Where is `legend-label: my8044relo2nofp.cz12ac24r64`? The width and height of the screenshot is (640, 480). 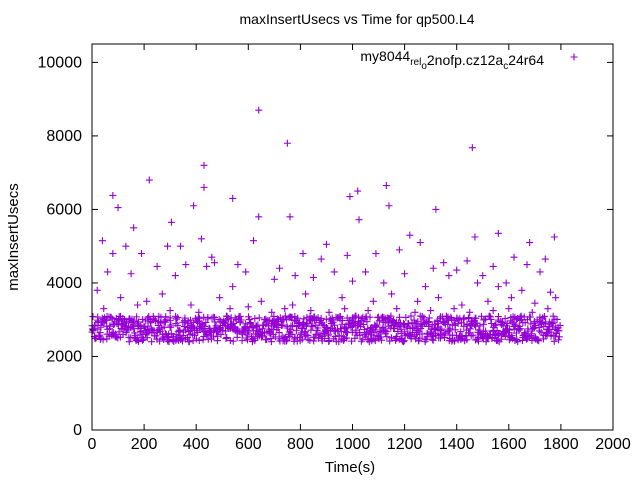 legend-label: my8044relo2nofp.cz12ac24r64 is located at coordinates (452, 60).